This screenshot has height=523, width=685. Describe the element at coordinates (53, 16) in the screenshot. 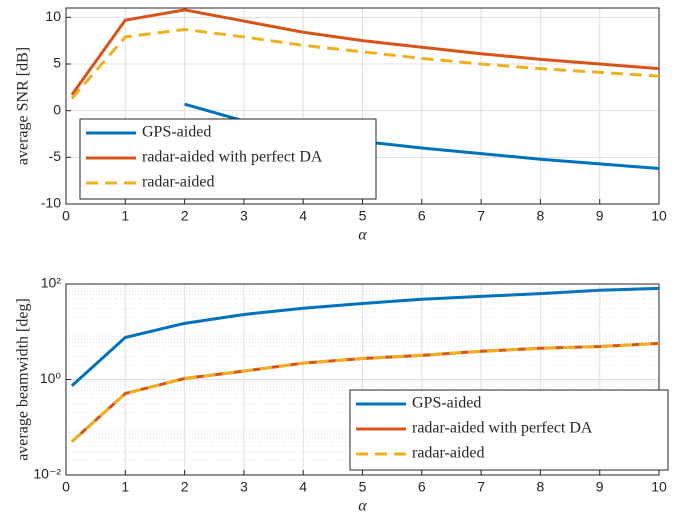

I see `y-tick-label: 10` at that location.